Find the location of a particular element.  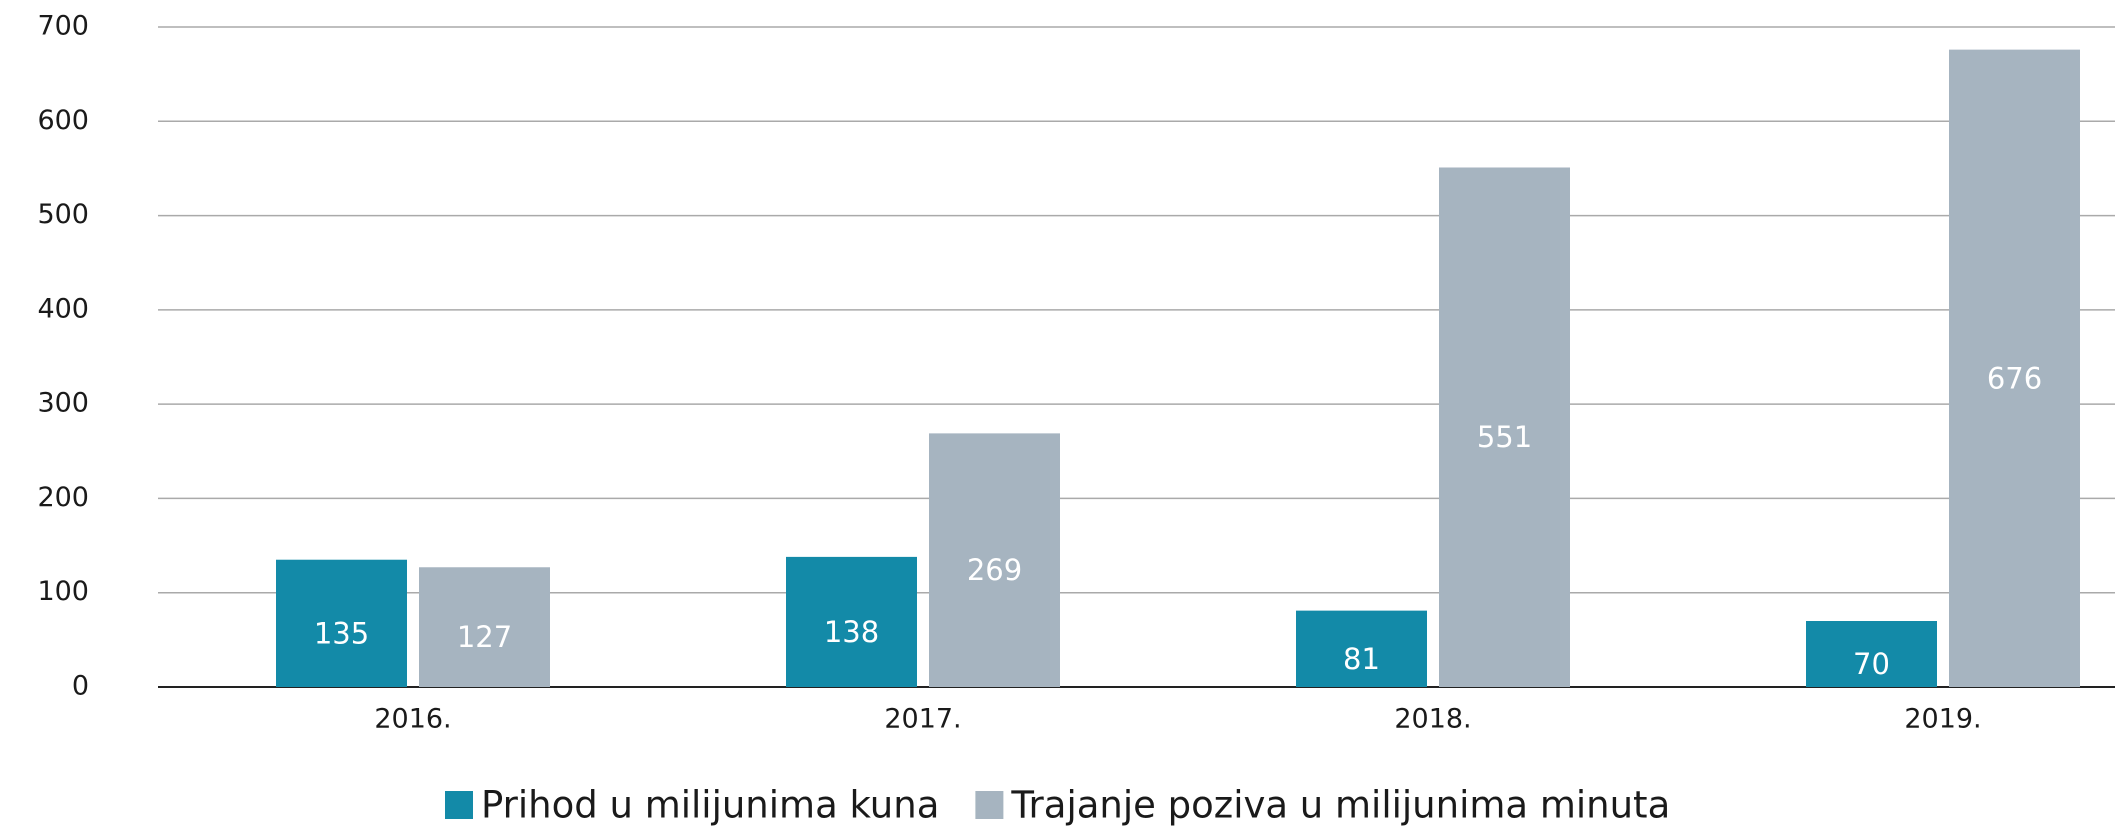

x-tick-label: 2019. is located at coordinates (1942, 719).